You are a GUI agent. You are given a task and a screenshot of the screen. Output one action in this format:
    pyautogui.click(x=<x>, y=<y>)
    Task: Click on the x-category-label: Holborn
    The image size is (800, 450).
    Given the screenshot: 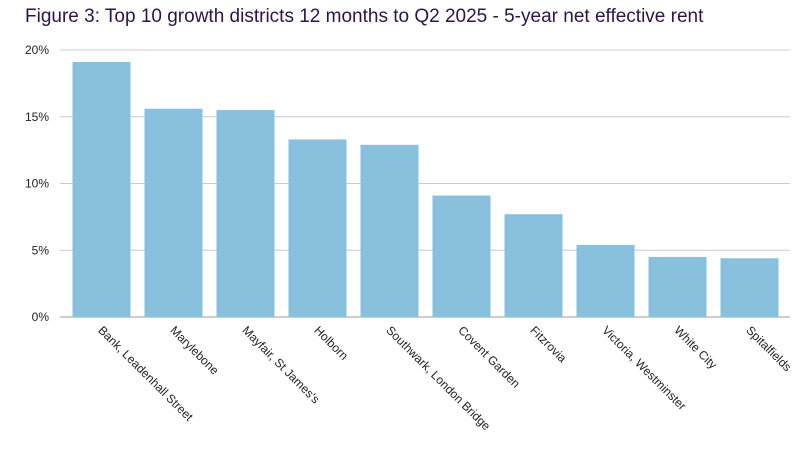 What is the action you would take?
    pyautogui.click(x=331, y=343)
    